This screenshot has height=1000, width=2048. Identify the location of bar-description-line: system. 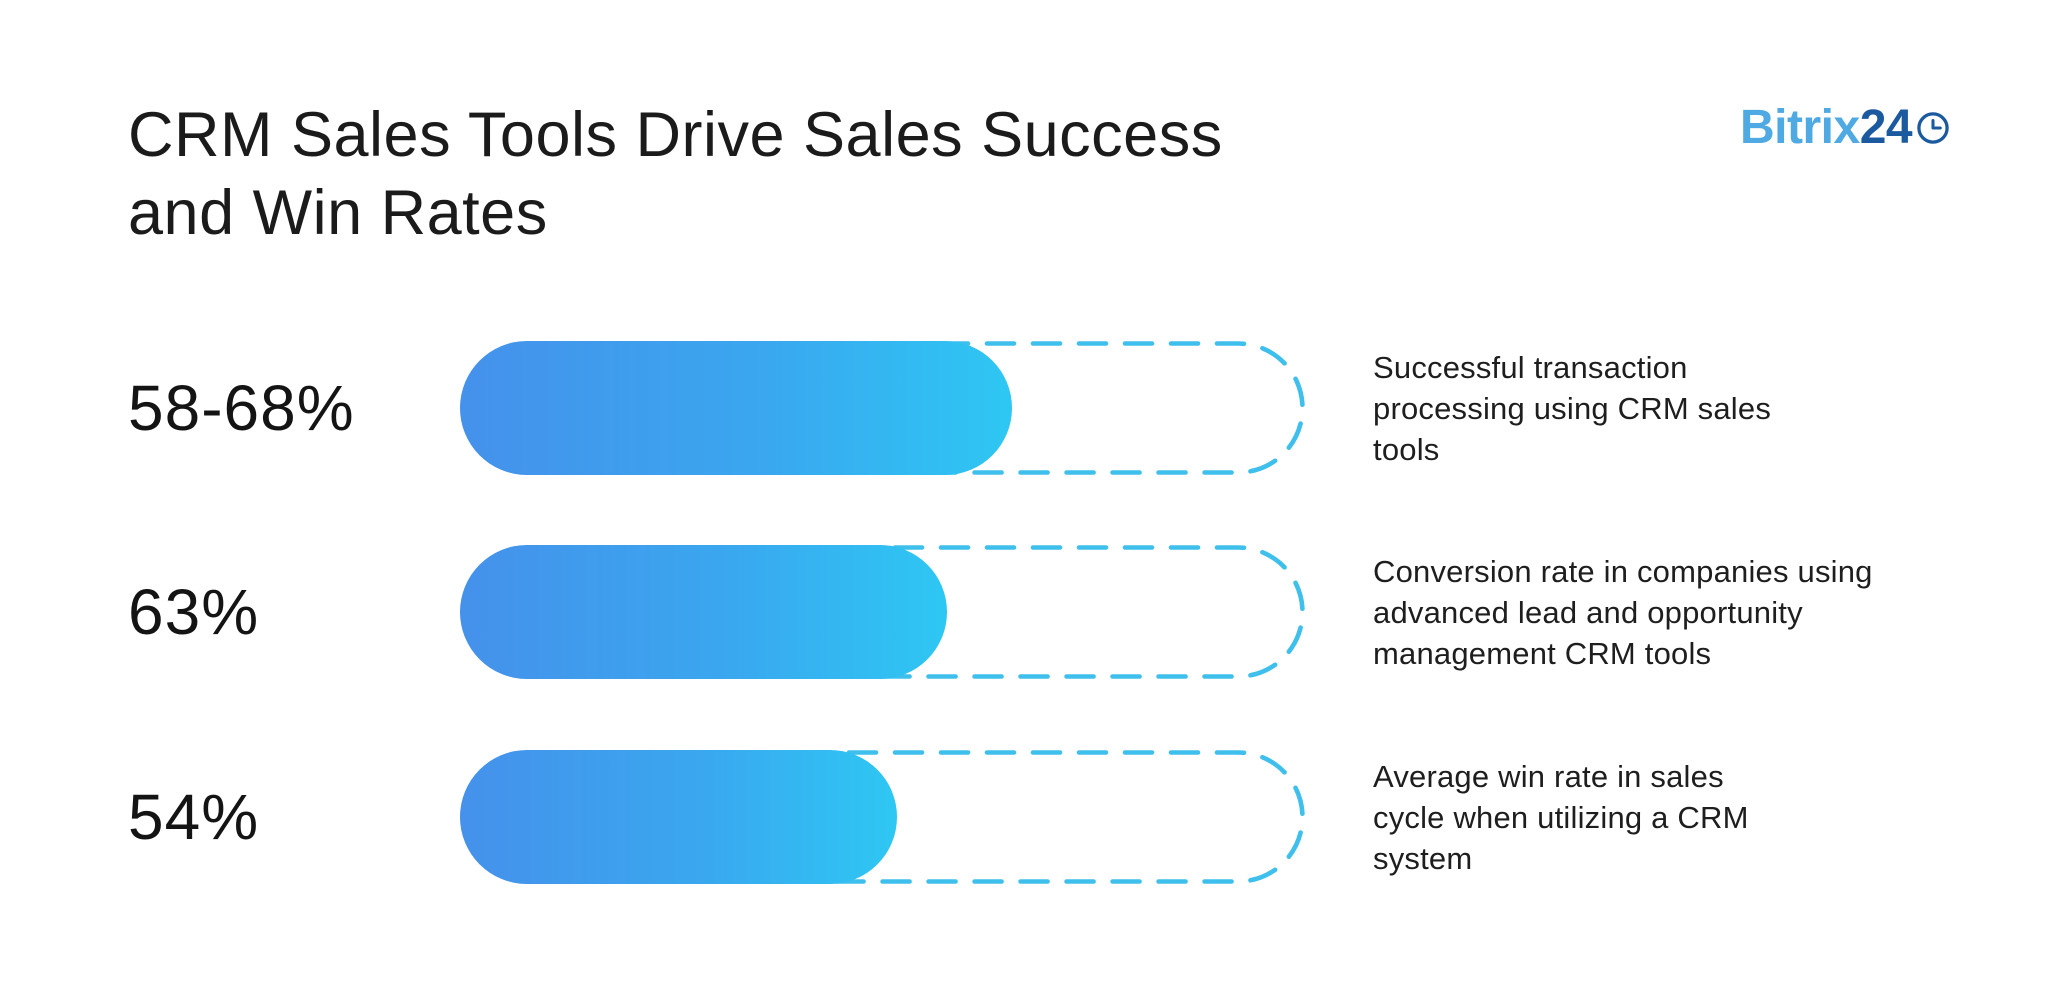
(1423, 858).